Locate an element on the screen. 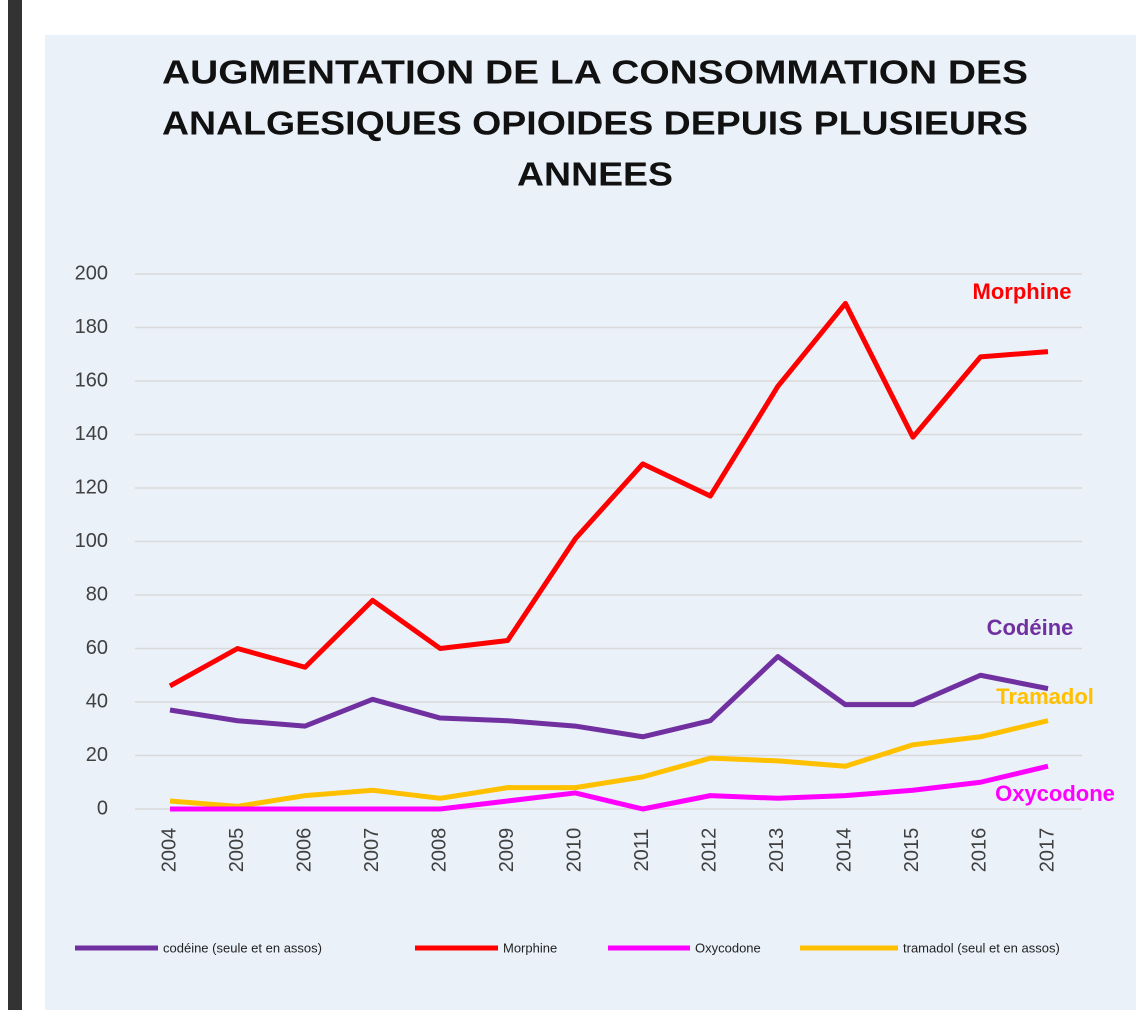 The width and height of the screenshot is (1136, 1010). y-tick-label: 60 is located at coordinates (97, 648).